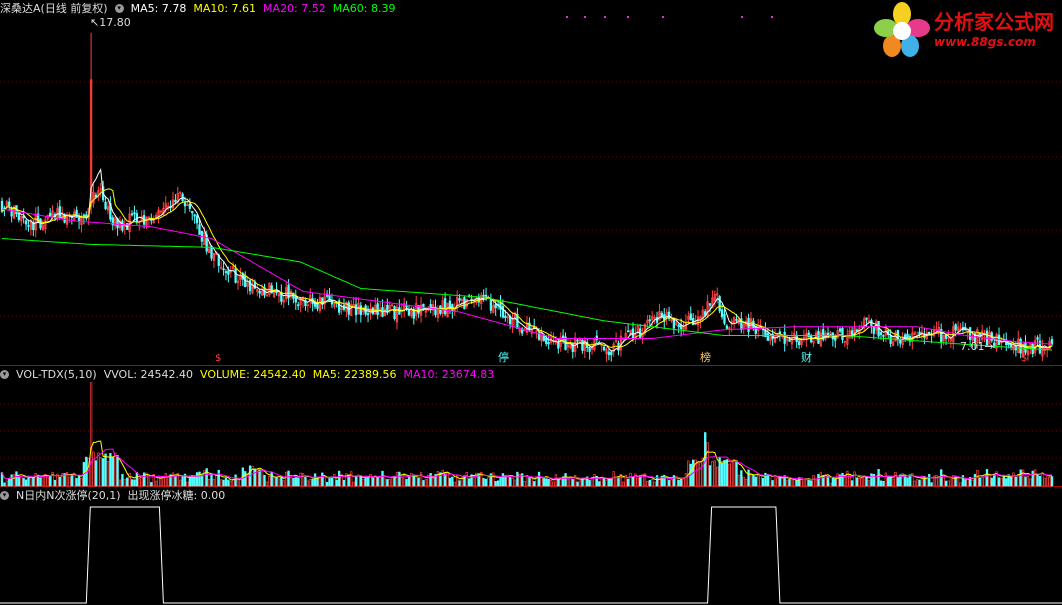 The height and width of the screenshot is (605, 1062). I want to click on indicator-settings-icon: ▾, so click(4, 495).